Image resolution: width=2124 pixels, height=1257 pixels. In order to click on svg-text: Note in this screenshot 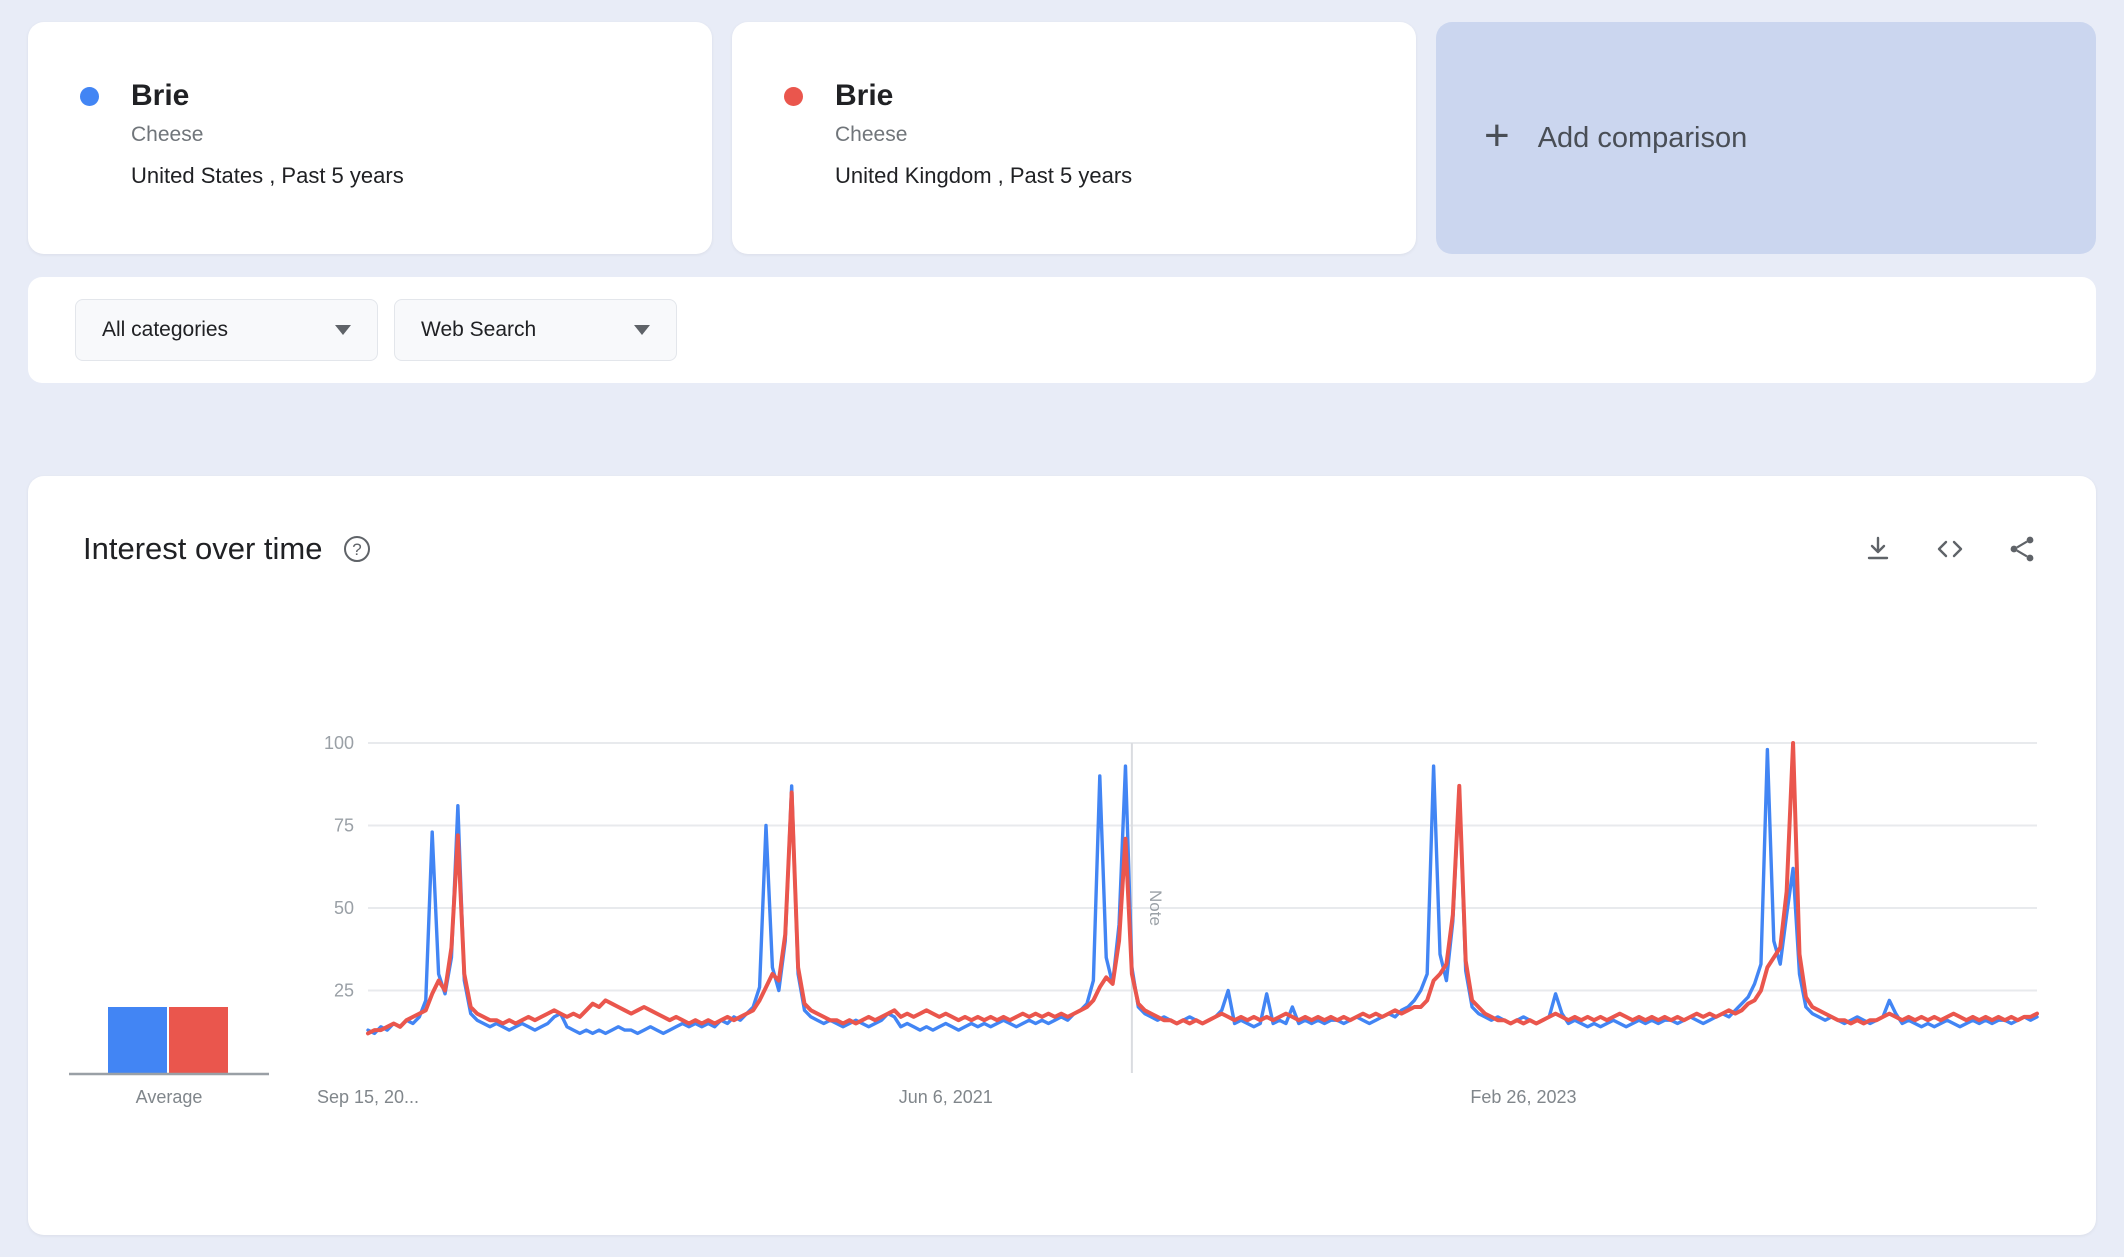, I will do `click(1155, 908)`.